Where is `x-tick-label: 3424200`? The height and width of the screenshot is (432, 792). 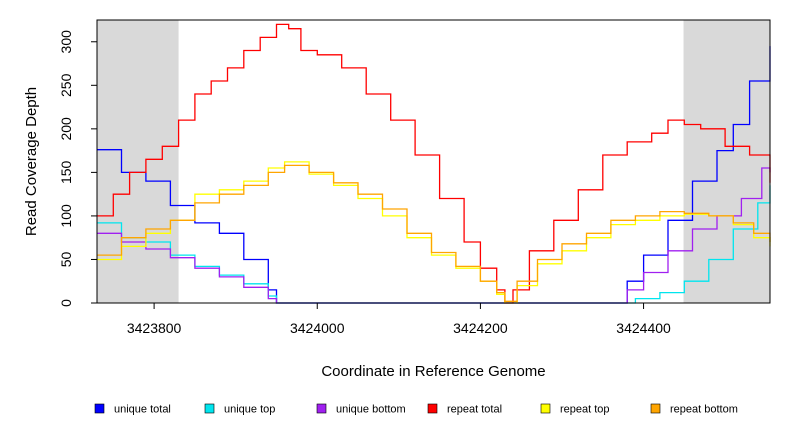
x-tick-label: 3424200 is located at coordinates (480, 328).